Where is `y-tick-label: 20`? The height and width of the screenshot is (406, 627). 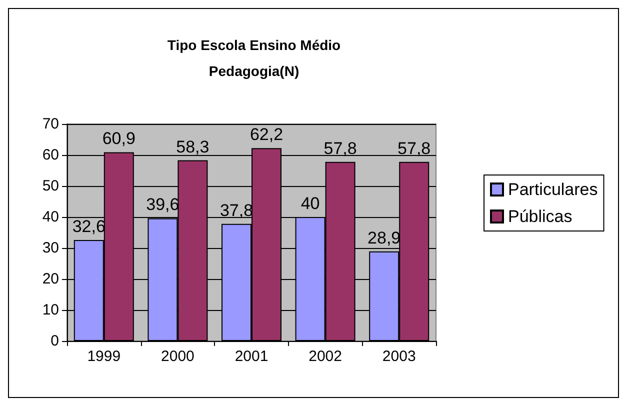
y-tick-label: 20 is located at coordinates (50, 279).